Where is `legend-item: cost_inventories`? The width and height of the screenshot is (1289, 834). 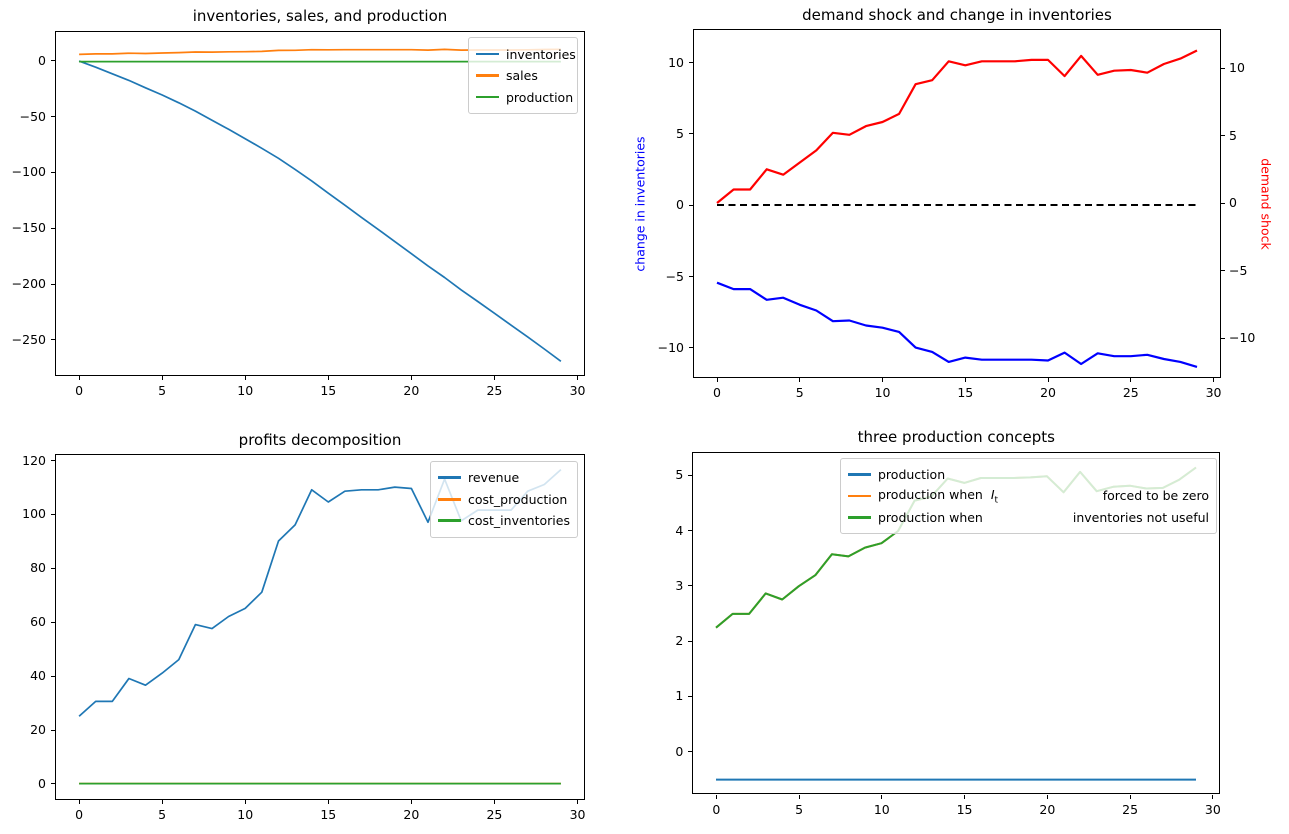
legend-item: cost_inventories is located at coordinates (504, 521).